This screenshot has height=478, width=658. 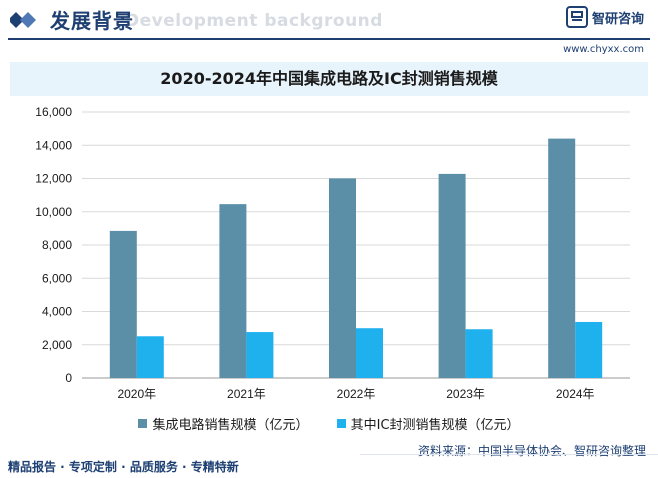 What do you see at coordinates (57, 245) in the screenshot?
I see `y-tick-label: 8,000` at bounding box center [57, 245].